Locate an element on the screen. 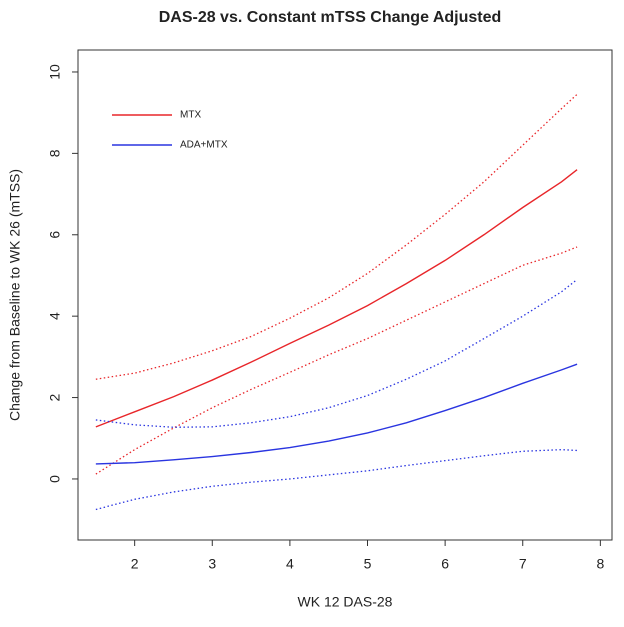  x-tick-label: 8 is located at coordinates (600, 564).